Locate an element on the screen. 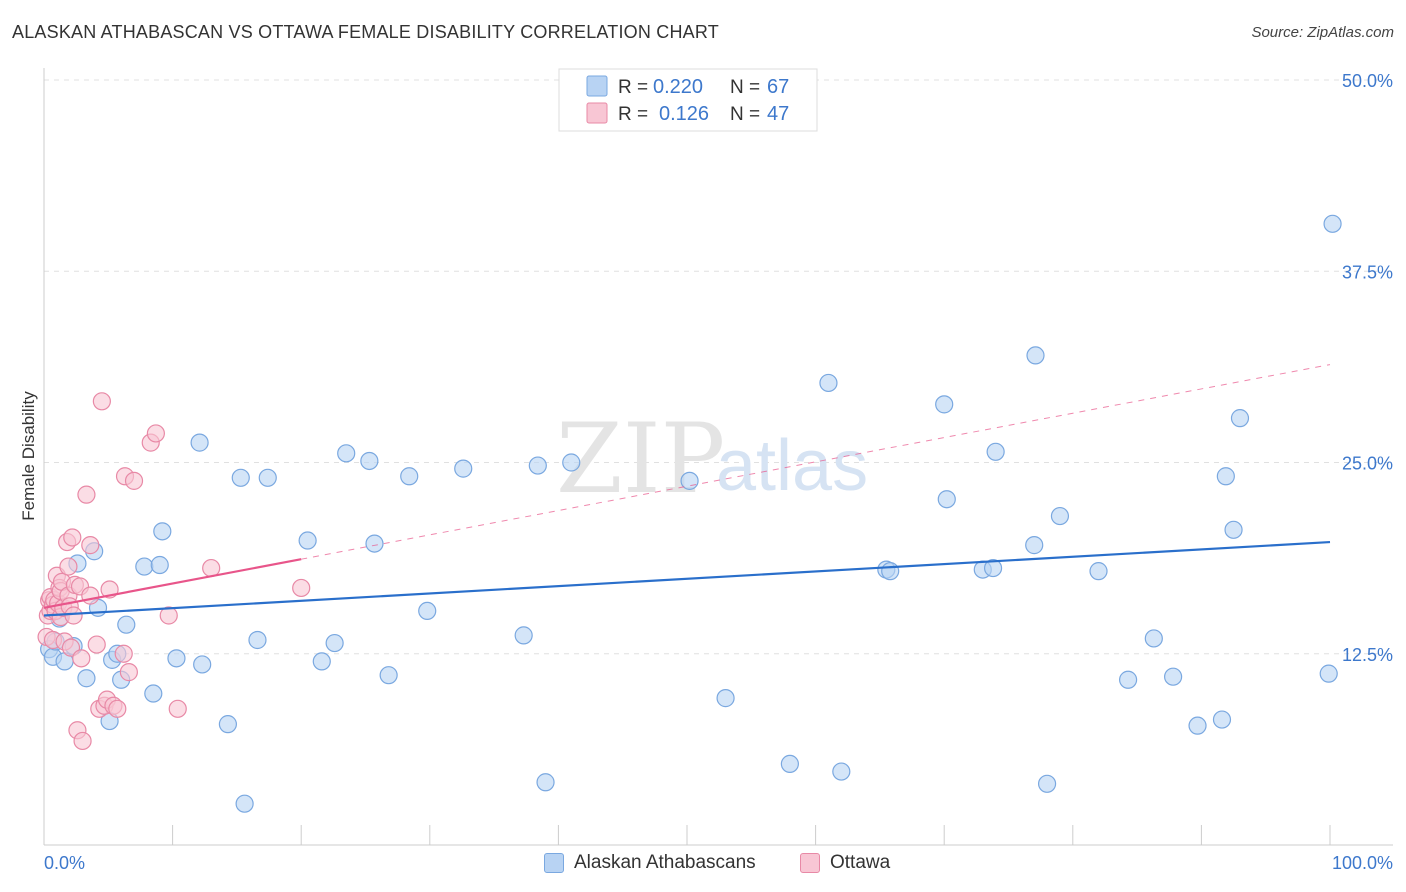  trend-line-athabascan is located at coordinates (687, 578).